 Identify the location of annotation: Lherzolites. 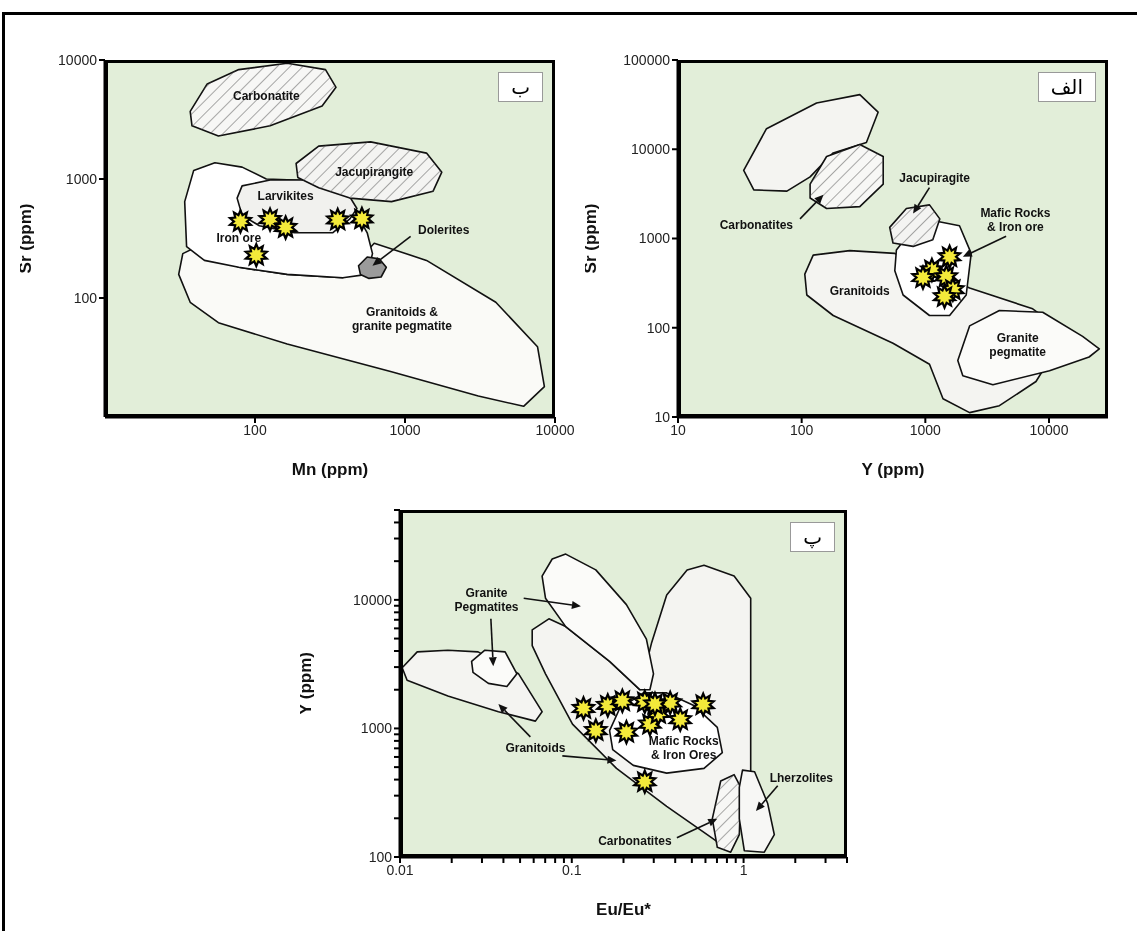
(801, 777).